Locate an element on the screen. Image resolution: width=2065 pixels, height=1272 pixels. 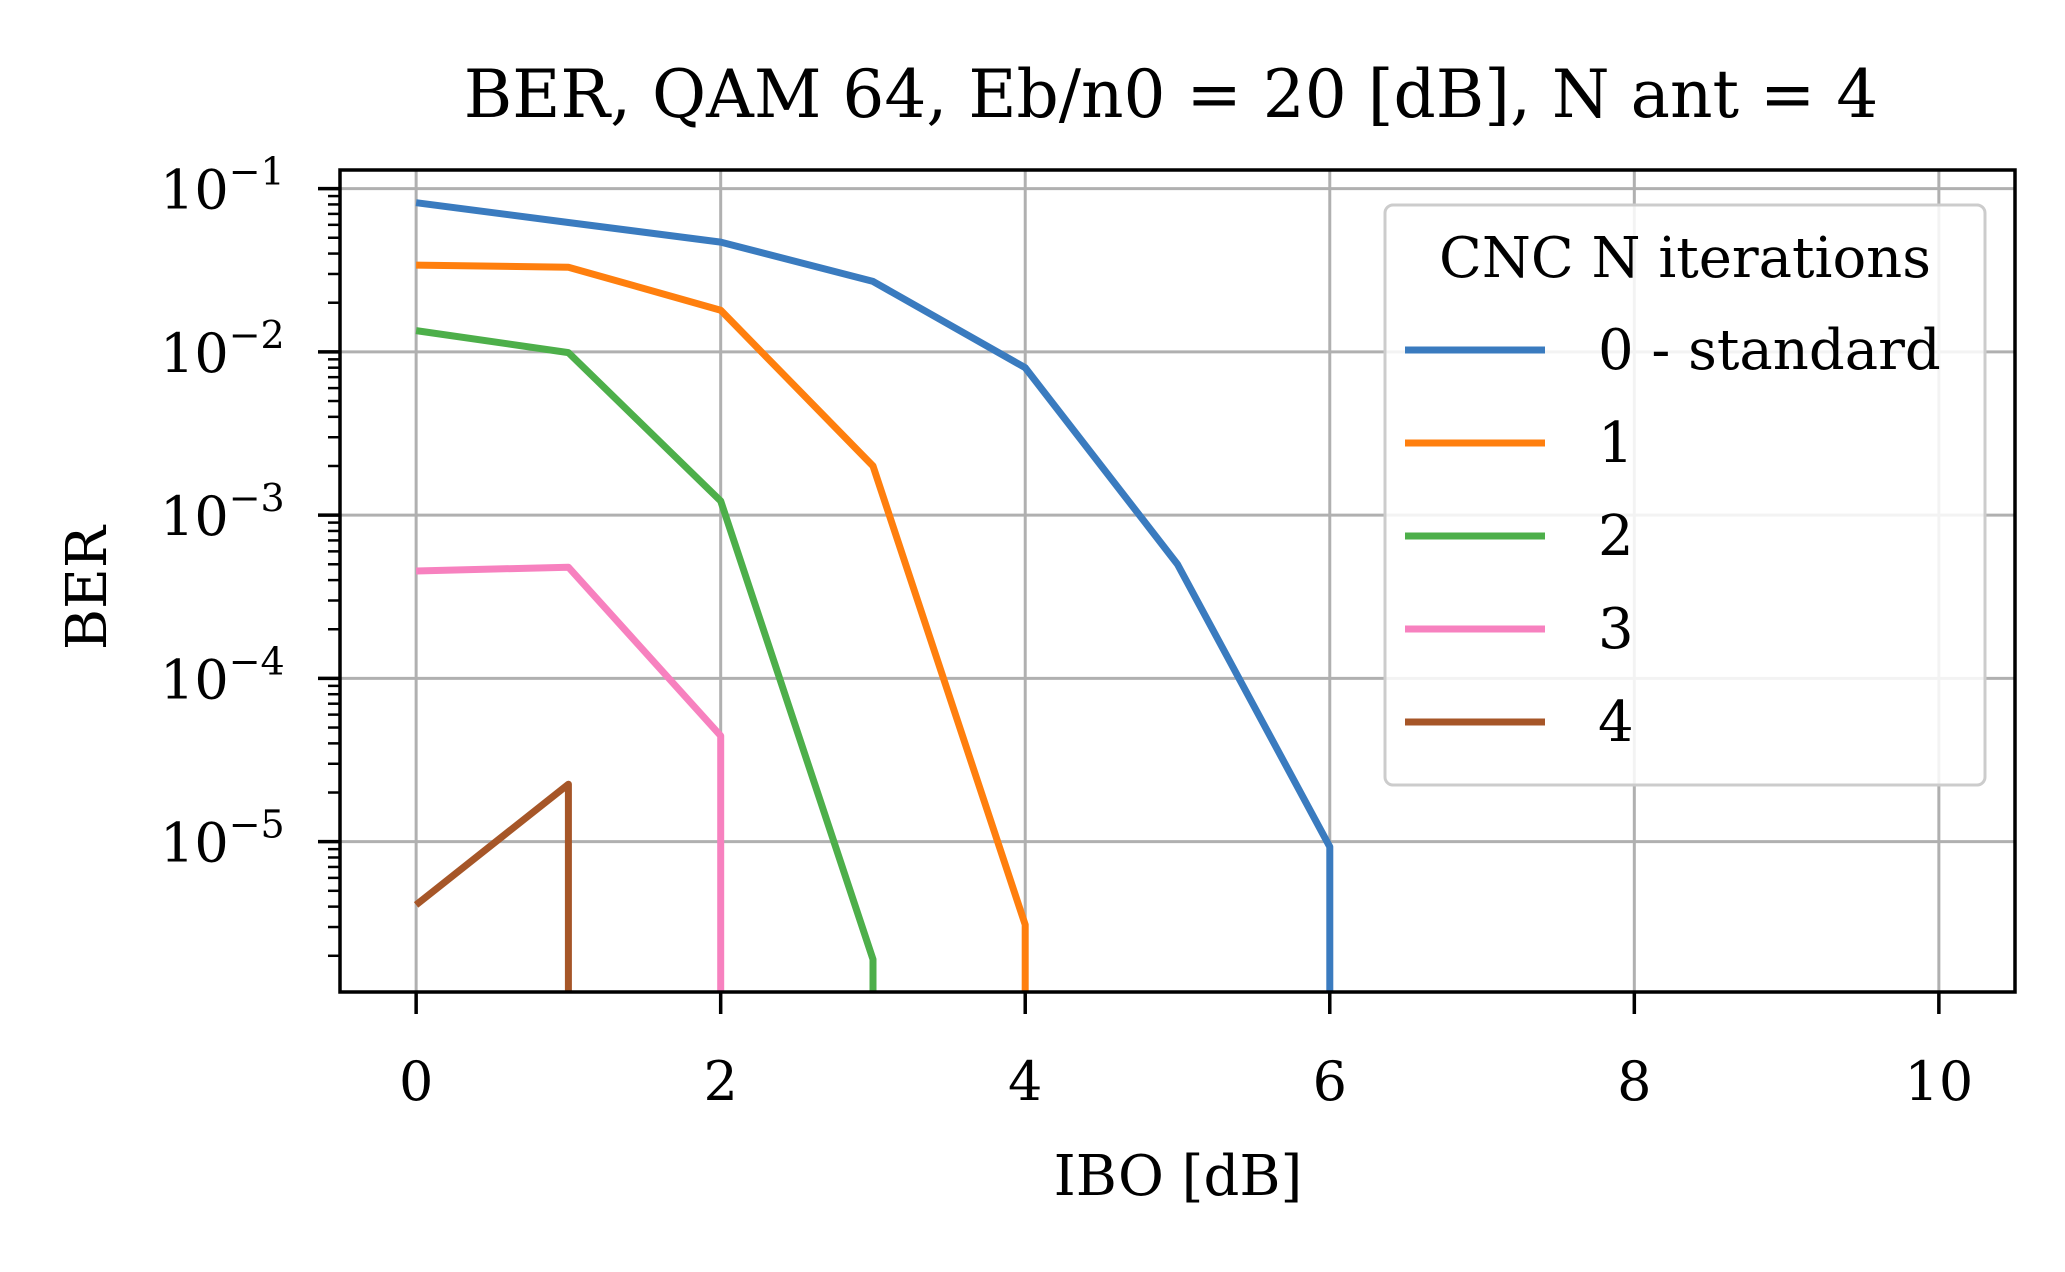
y-tick-label-exponent: −1 is located at coordinates (257, 172).